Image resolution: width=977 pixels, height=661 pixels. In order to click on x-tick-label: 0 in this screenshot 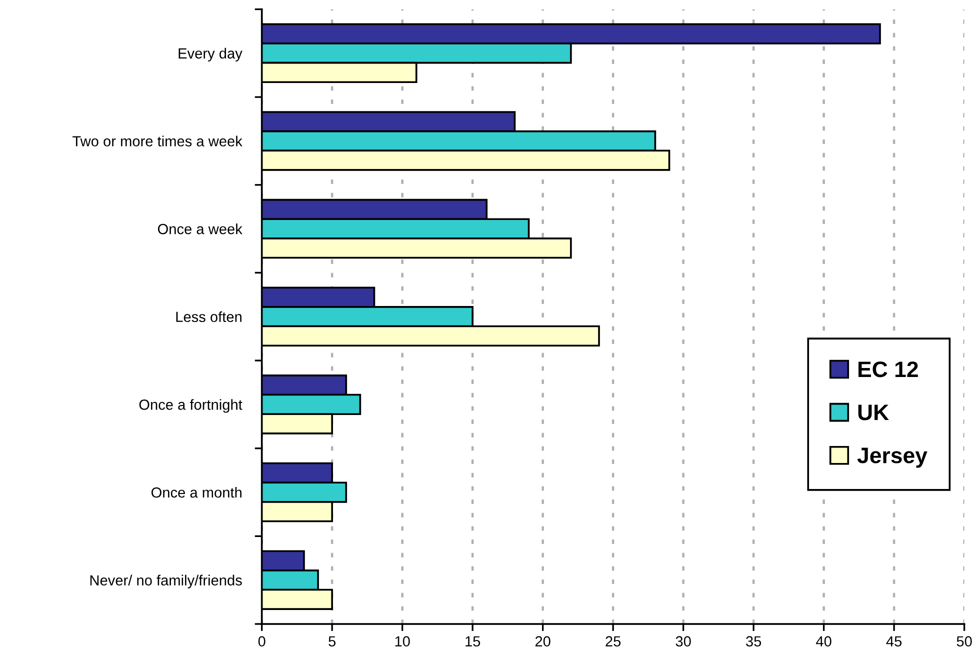, I will do `click(262, 641)`.